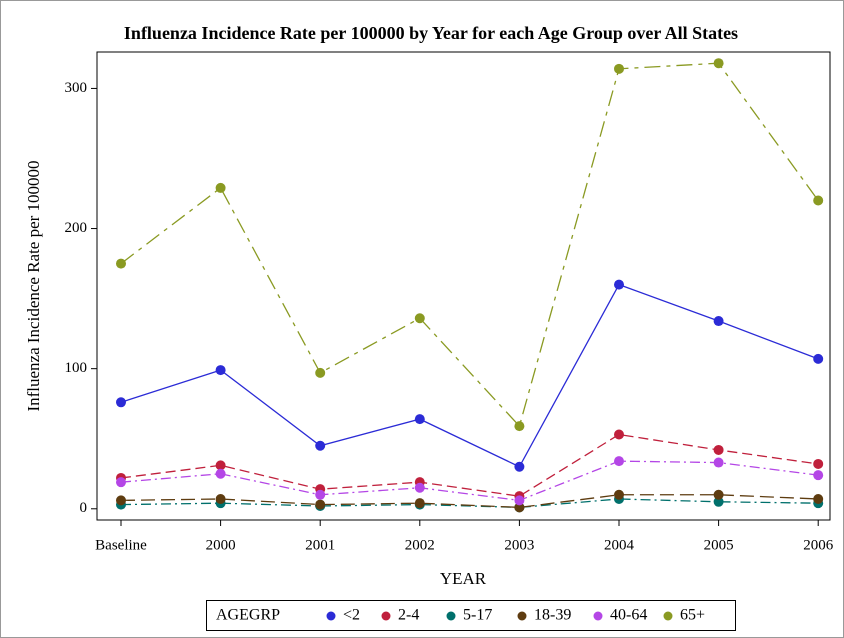  Describe the element at coordinates (76, 368) in the screenshot. I see `y-tick-label: 100` at that location.